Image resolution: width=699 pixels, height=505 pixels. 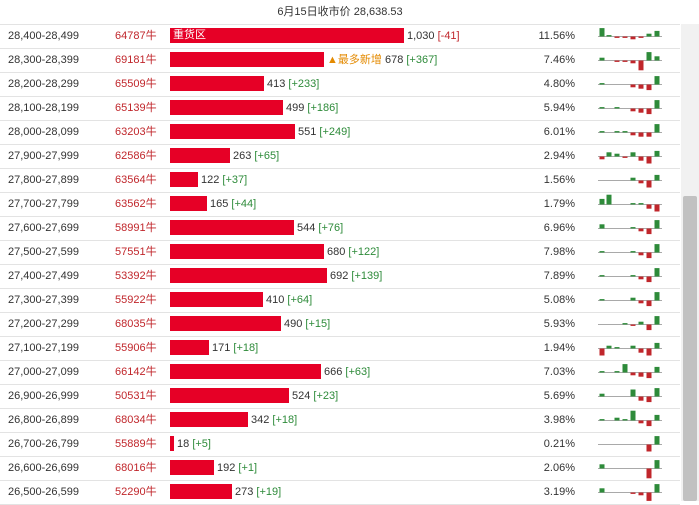 What do you see at coordinates (269, 492) in the screenshot?
I see `oi-change: [+19]` at bounding box center [269, 492].